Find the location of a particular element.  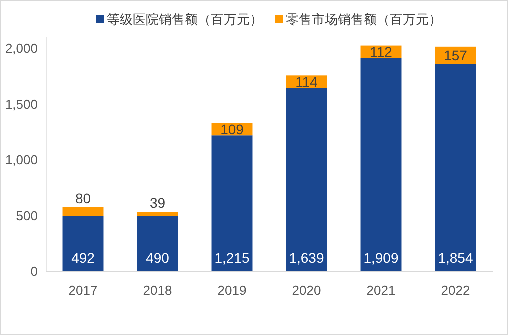

y-tick-label: 1,500 is located at coordinates (21, 104).